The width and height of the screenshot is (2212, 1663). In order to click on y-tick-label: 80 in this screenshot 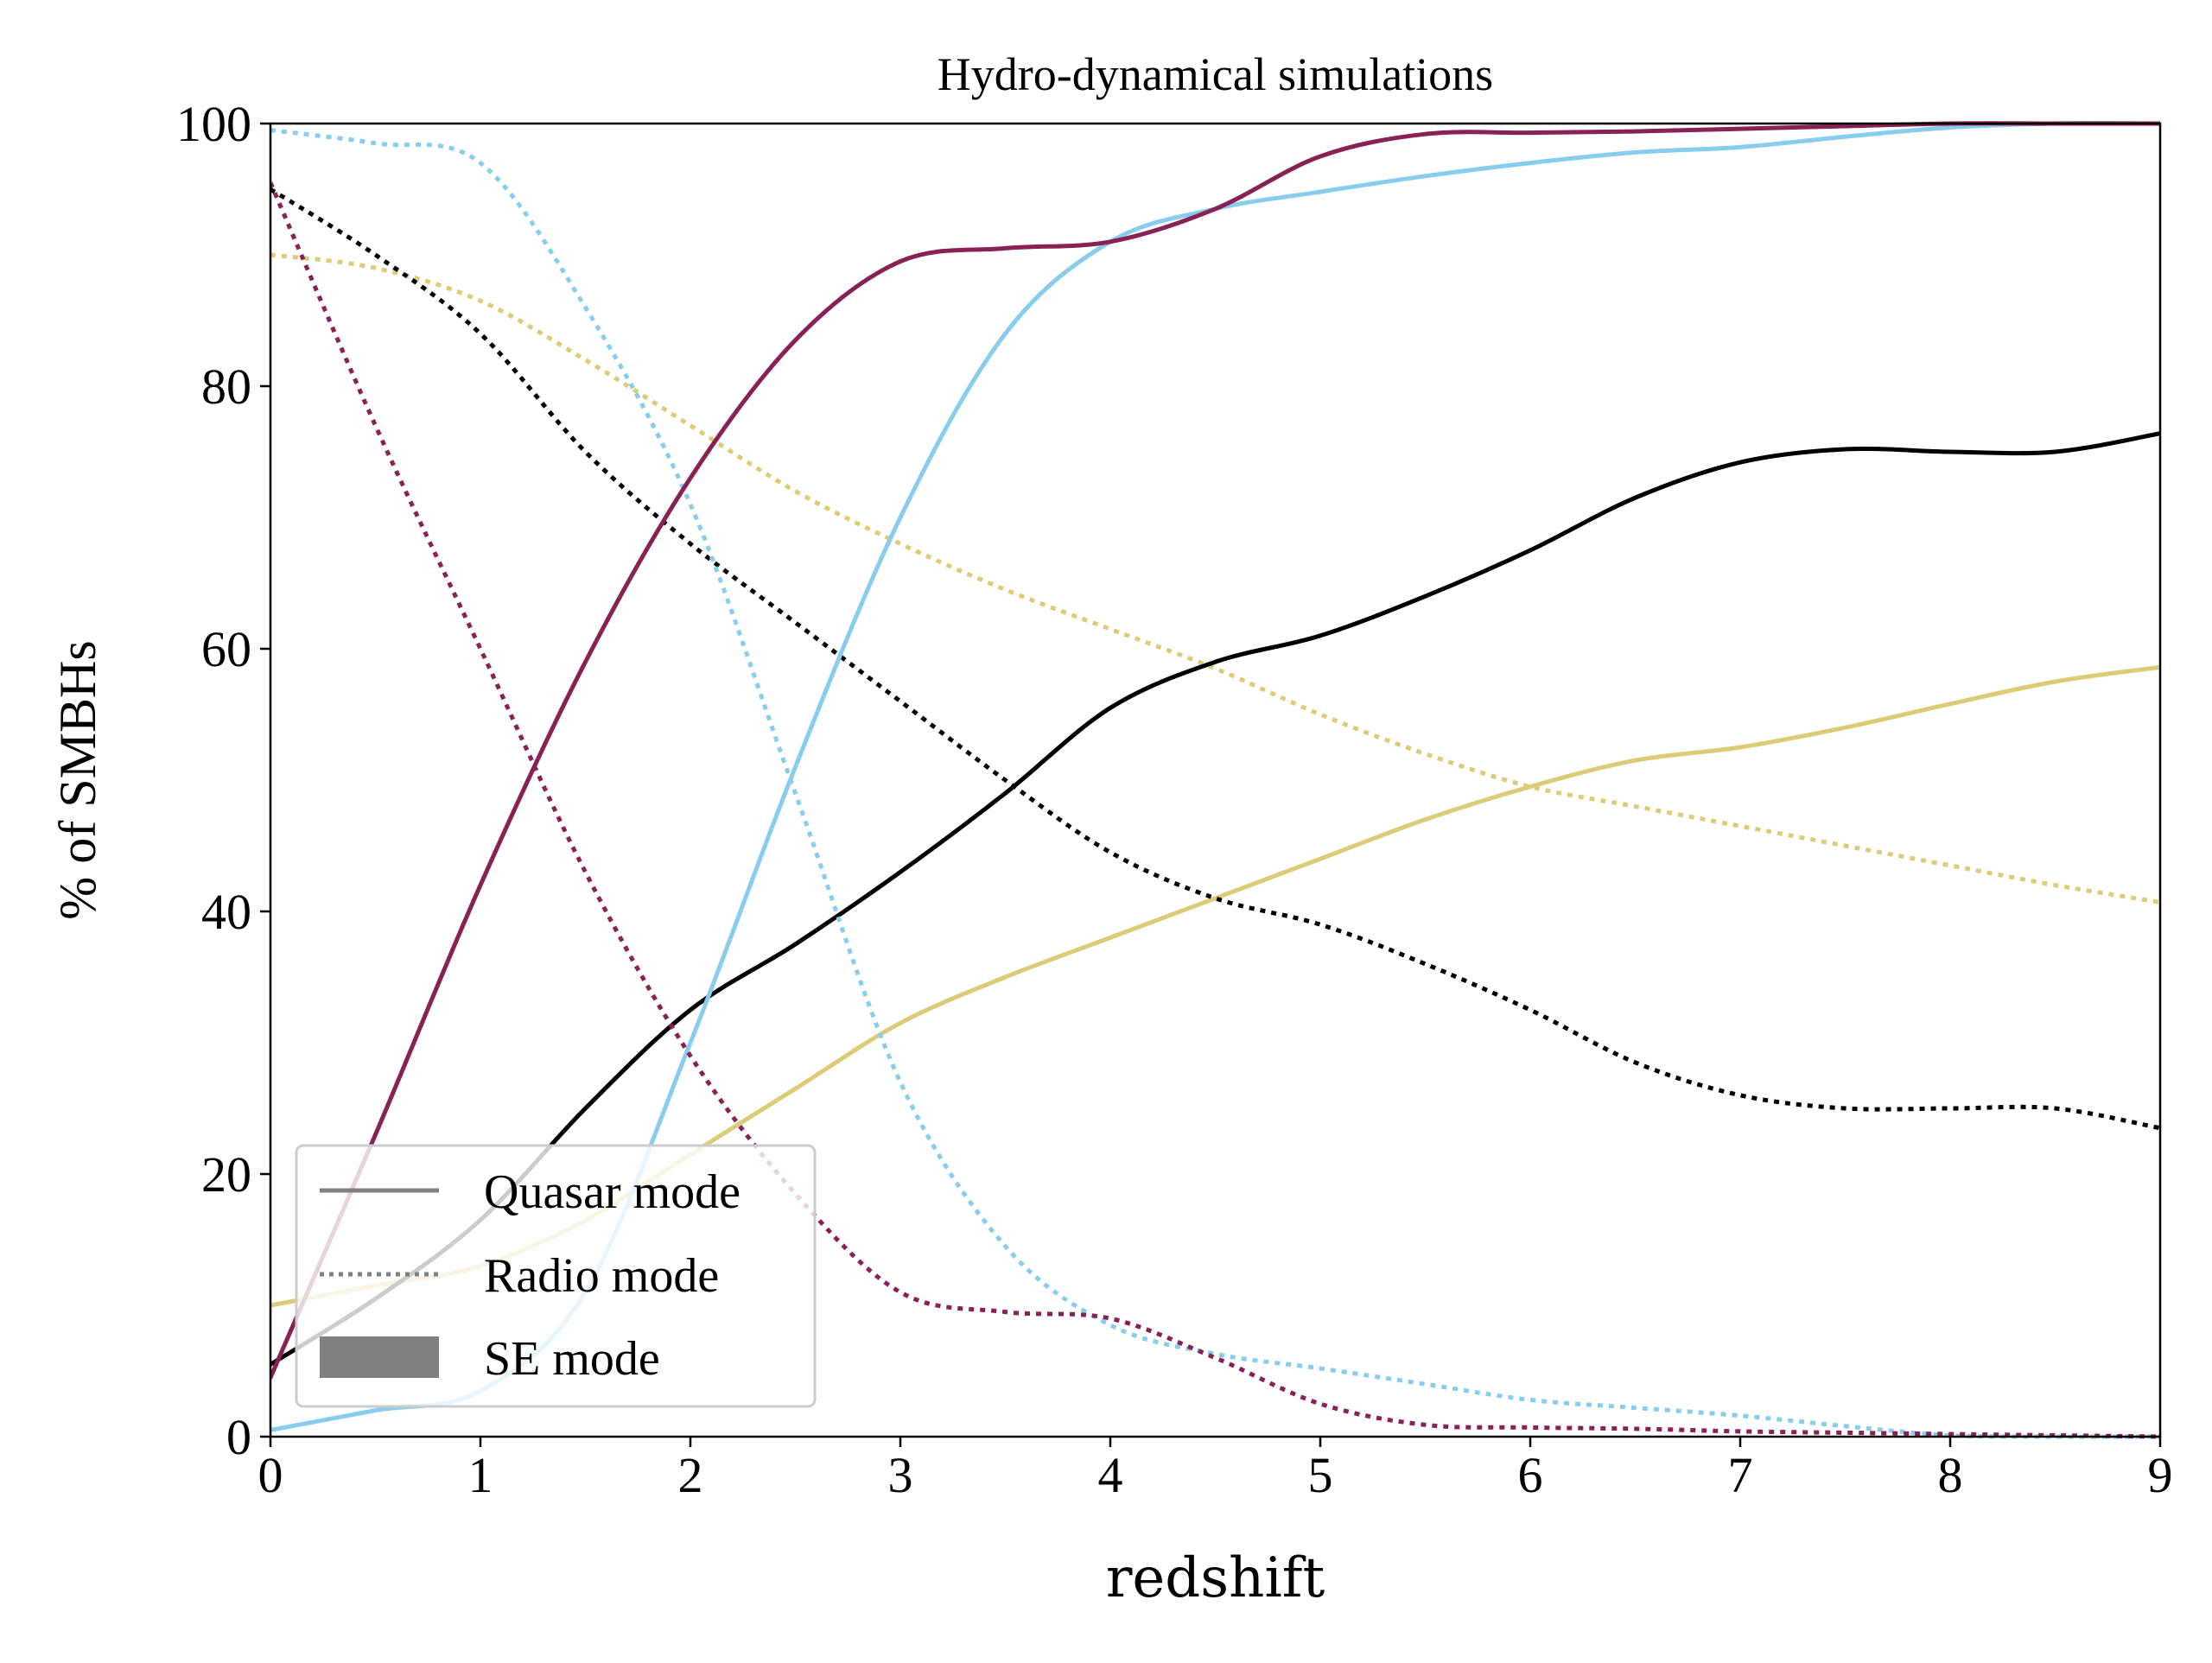, I will do `click(226, 387)`.